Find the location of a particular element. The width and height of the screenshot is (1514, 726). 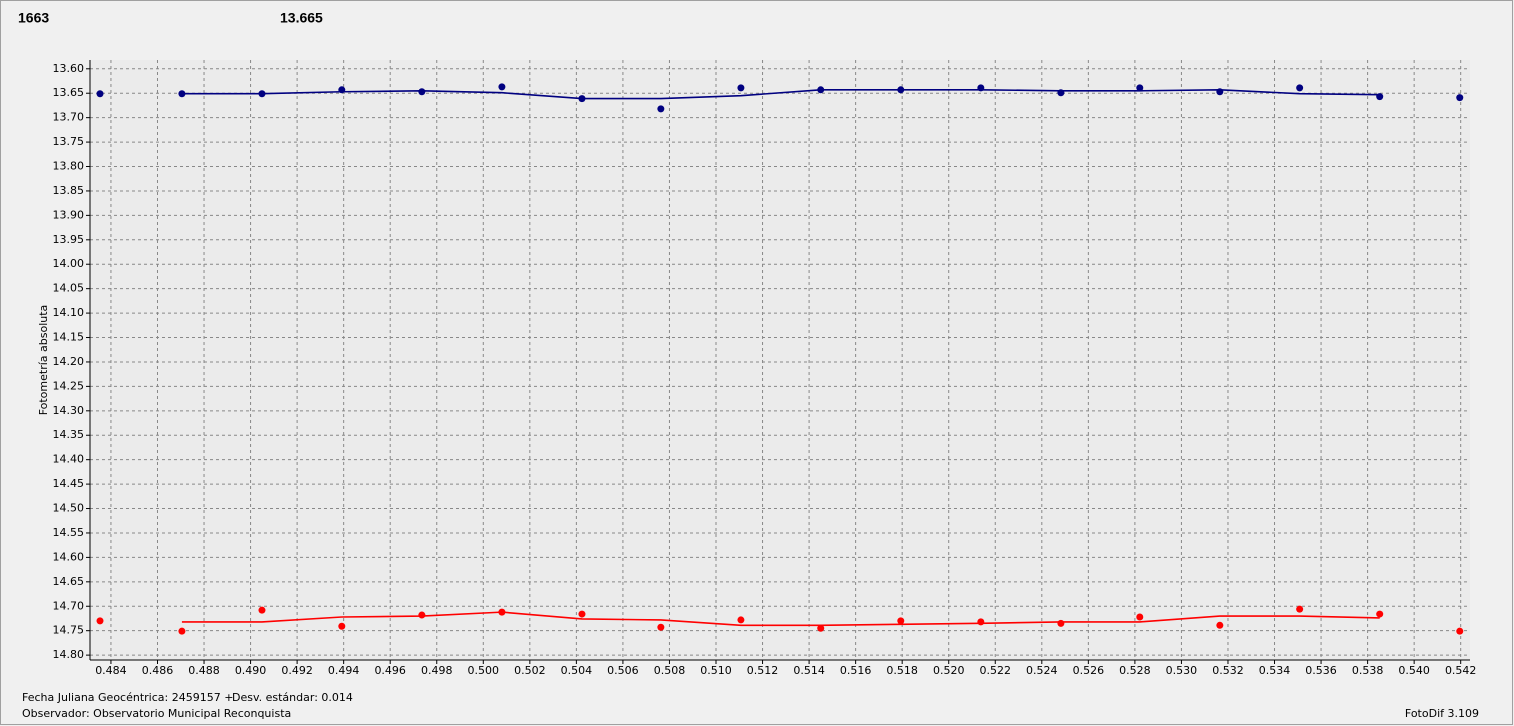

footer-text: Fecha Juliana Geocéntrica: 2459157 + is located at coordinates (127, 697).